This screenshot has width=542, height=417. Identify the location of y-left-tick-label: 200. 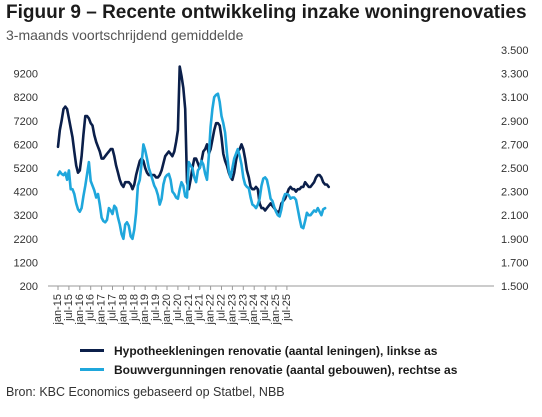
(29, 287).